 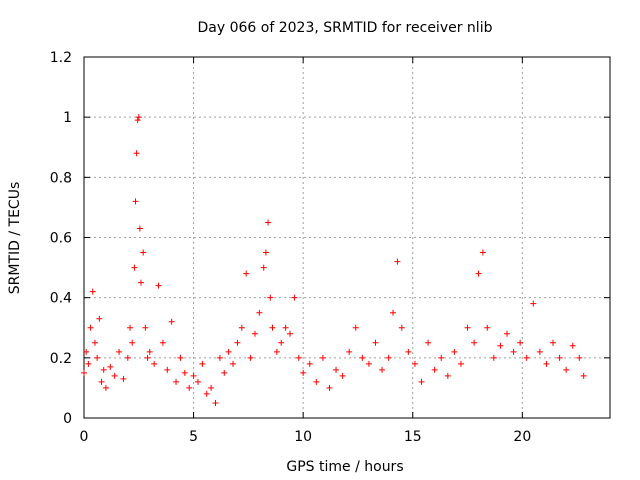 I want to click on y-tick-label: 0.4, so click(x=61, y=299).